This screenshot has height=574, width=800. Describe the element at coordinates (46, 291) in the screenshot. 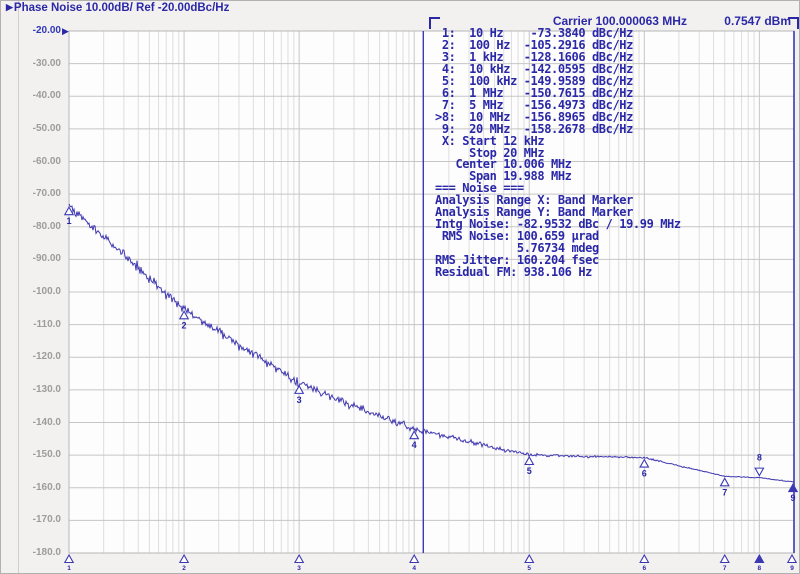

I see `y-axis-label: -100.0` at that location.